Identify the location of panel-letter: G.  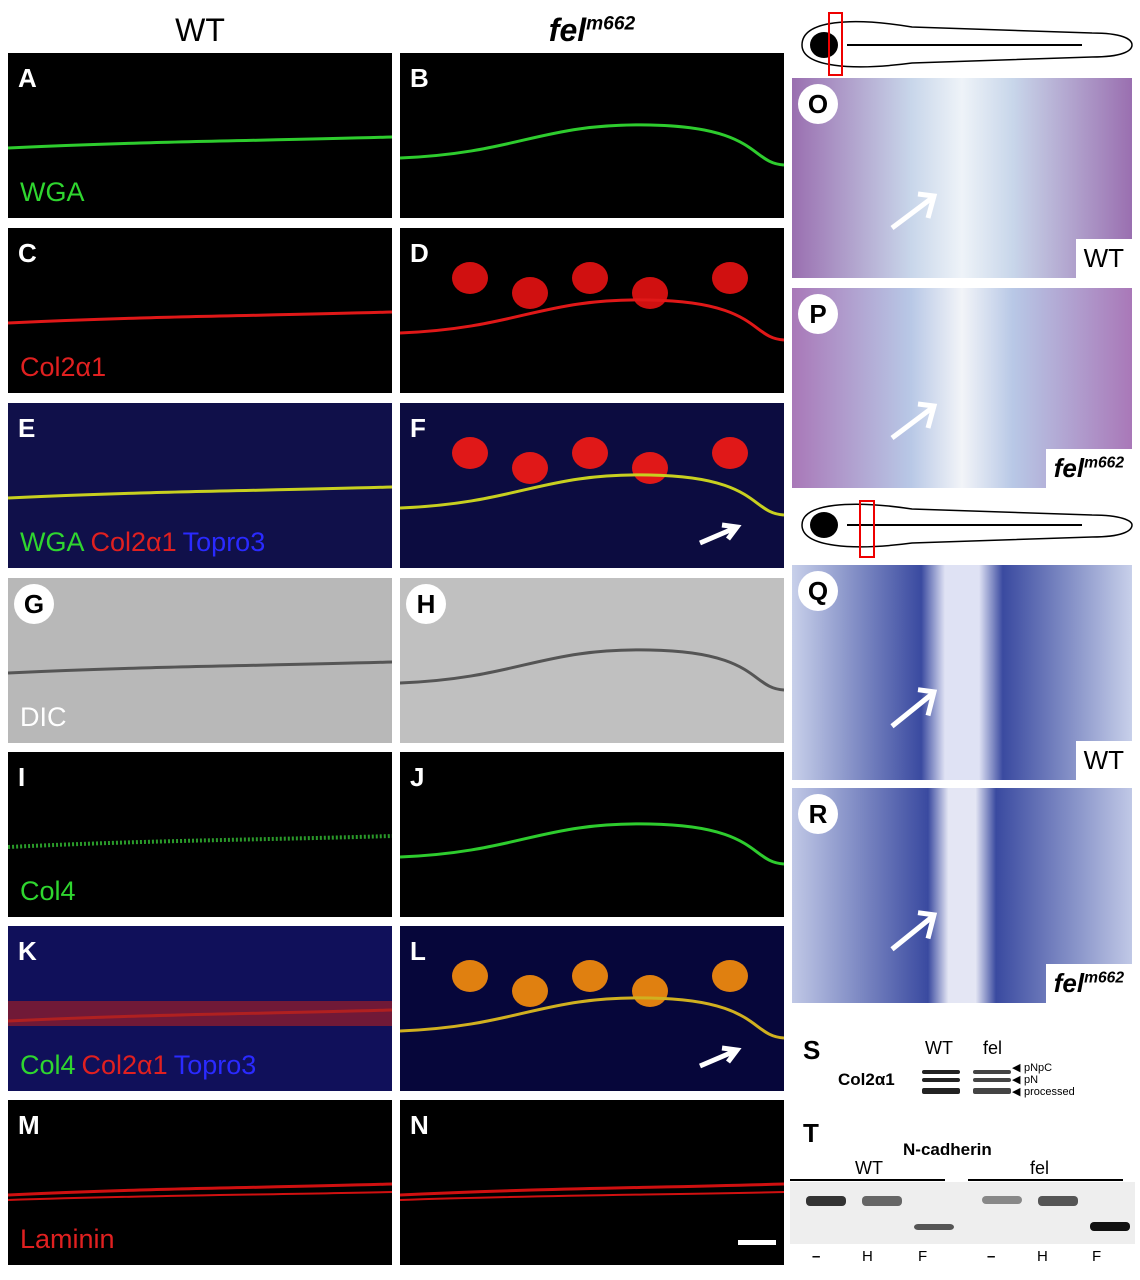
(34, 604).